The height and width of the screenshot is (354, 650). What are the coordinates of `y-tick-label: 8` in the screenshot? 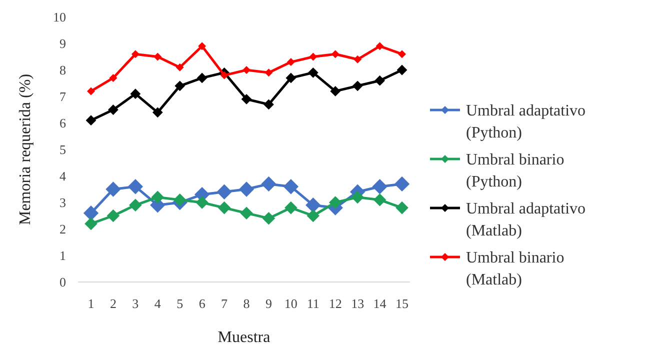 It's located at (63, 70).